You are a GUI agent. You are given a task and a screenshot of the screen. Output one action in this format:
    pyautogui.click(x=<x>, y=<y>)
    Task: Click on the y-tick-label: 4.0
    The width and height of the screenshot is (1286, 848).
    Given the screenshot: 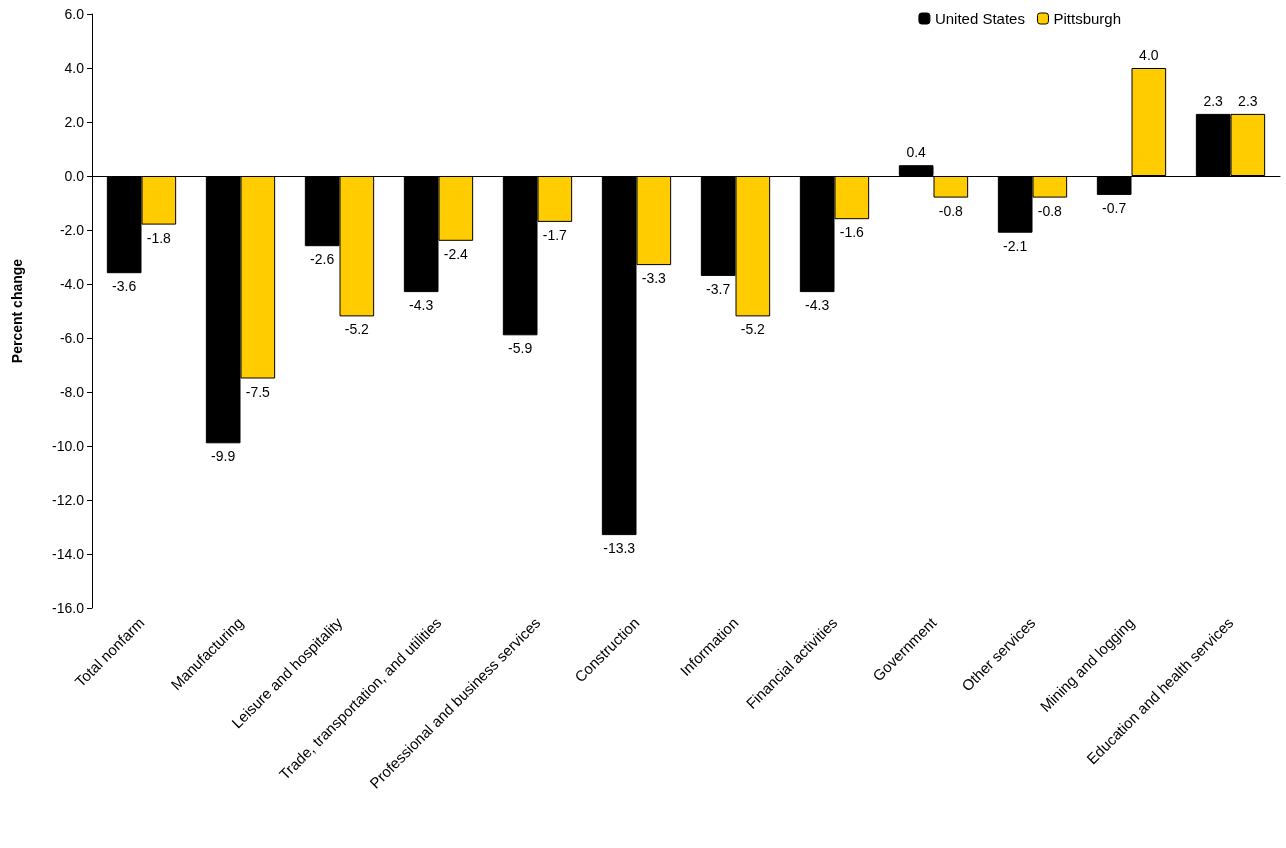 What is the action you would take?
    pyautogui.click(x=74, y=68)
    